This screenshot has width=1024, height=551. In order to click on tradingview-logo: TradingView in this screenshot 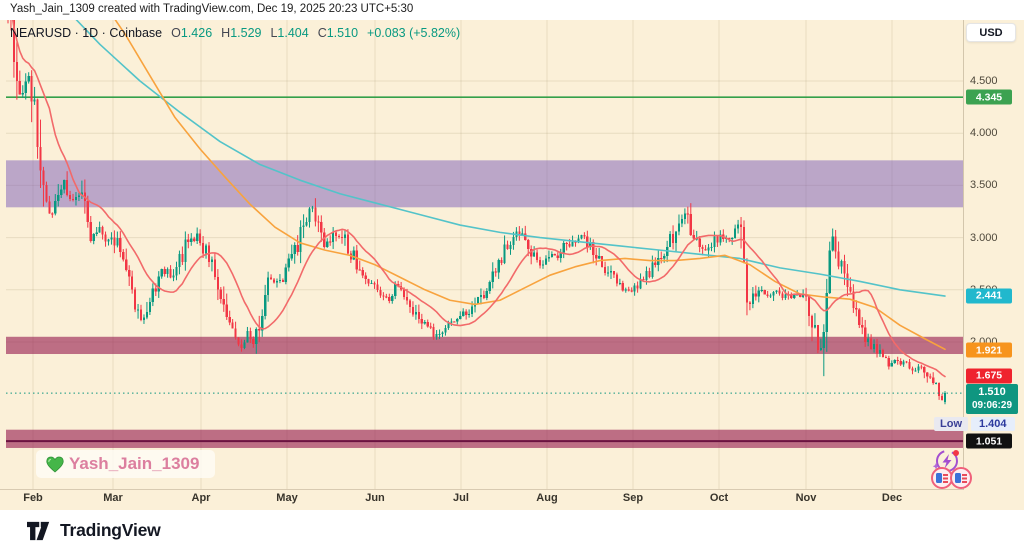, I will do `click(94, 530)`.